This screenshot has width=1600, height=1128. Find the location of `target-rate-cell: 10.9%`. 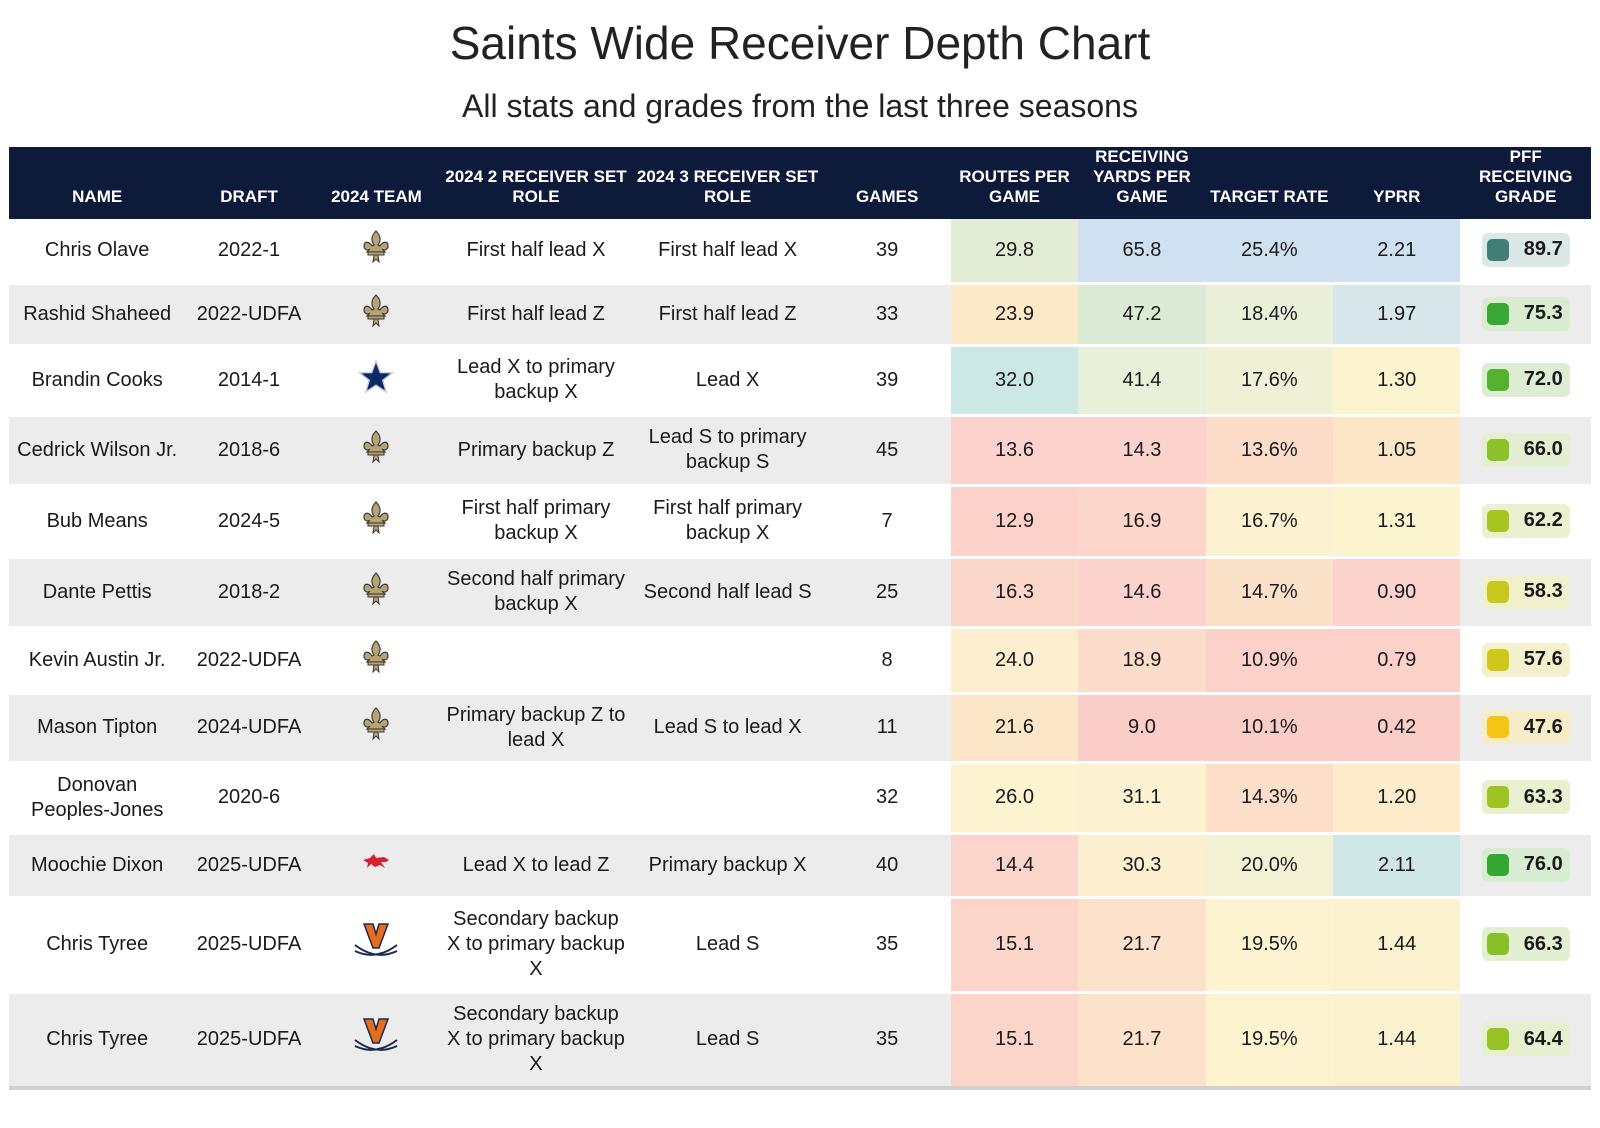

target-rate-cell: 10.9% is located at coordinates (1269, 661).